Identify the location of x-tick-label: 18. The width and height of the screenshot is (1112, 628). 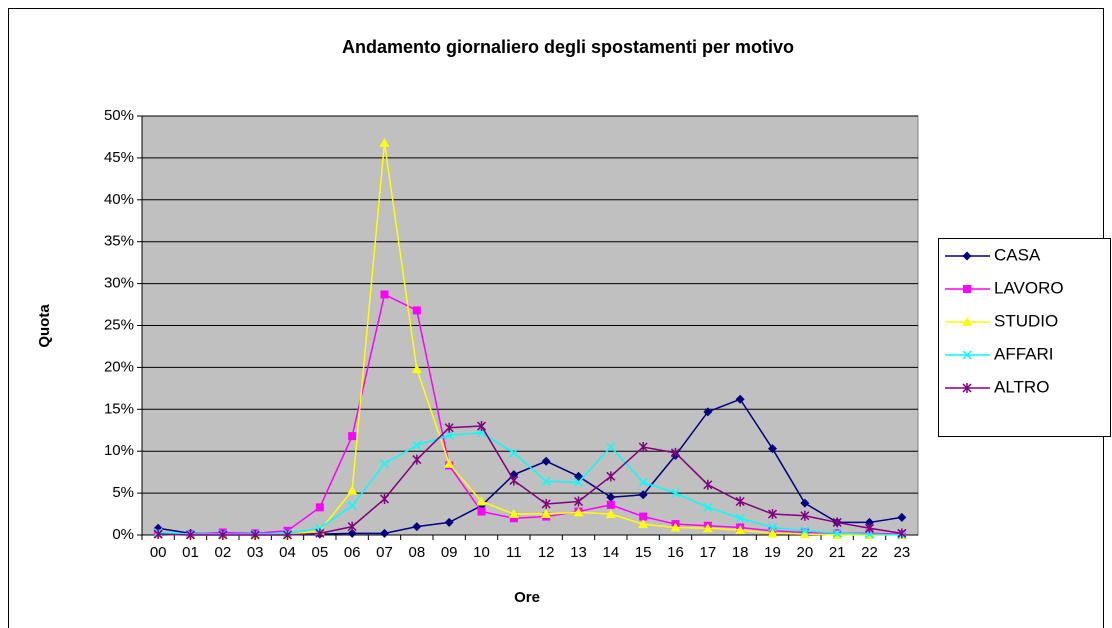
(740, 552).